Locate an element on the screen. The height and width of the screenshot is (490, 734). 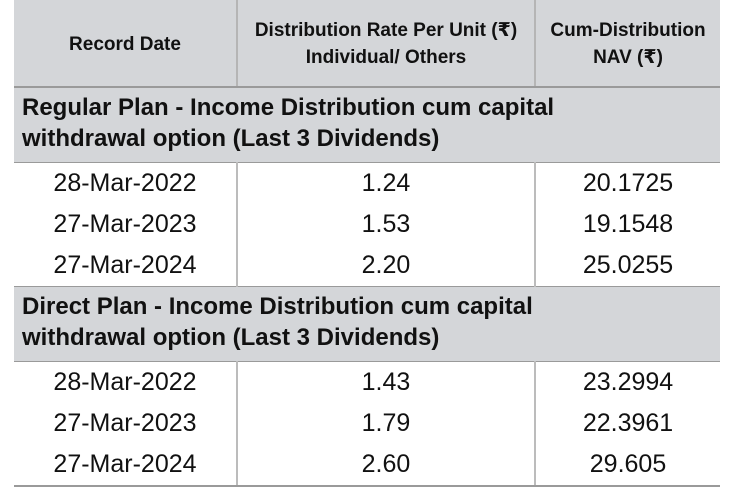
table-row: 27-Mar-2023 1.79 22.3961 is located at coordinates (367, 423).